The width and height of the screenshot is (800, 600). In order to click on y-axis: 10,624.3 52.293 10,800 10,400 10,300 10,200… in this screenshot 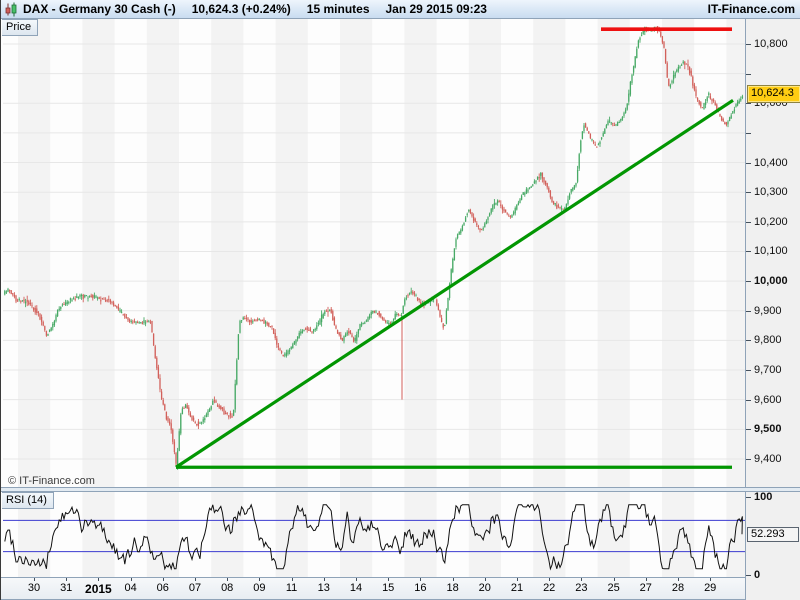, I will do `click(772, 309)`.